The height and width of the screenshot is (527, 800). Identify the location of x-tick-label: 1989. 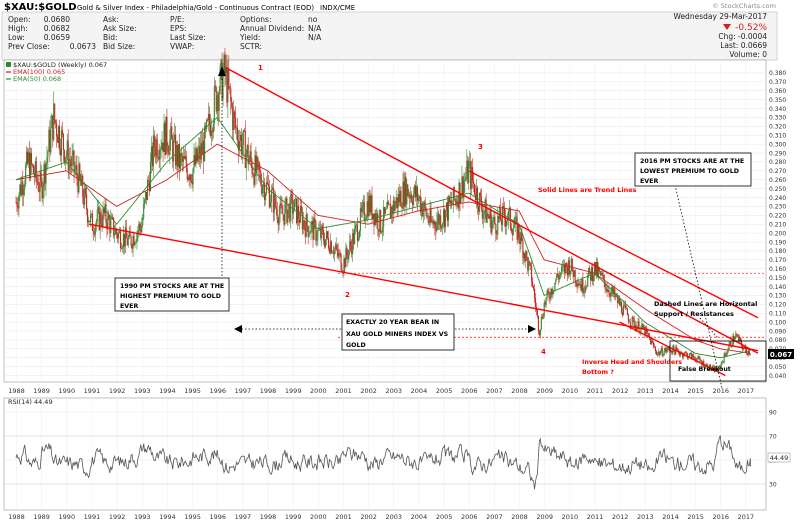
(41, 517).